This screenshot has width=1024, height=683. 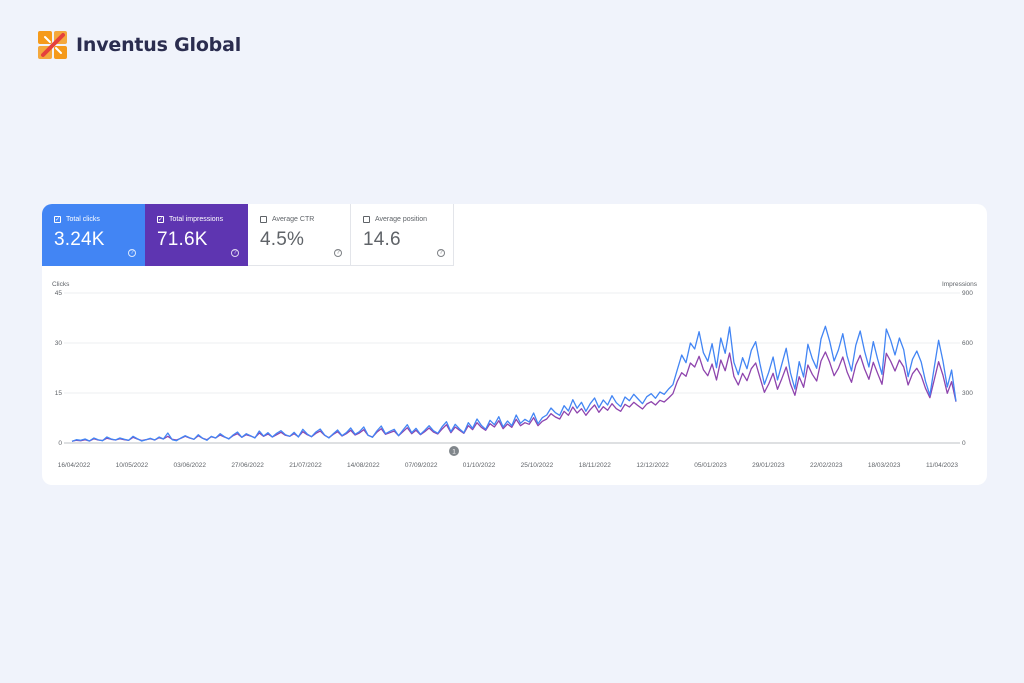 I want to click on y-right-tick-label: 900, so click(x=967, y=293).